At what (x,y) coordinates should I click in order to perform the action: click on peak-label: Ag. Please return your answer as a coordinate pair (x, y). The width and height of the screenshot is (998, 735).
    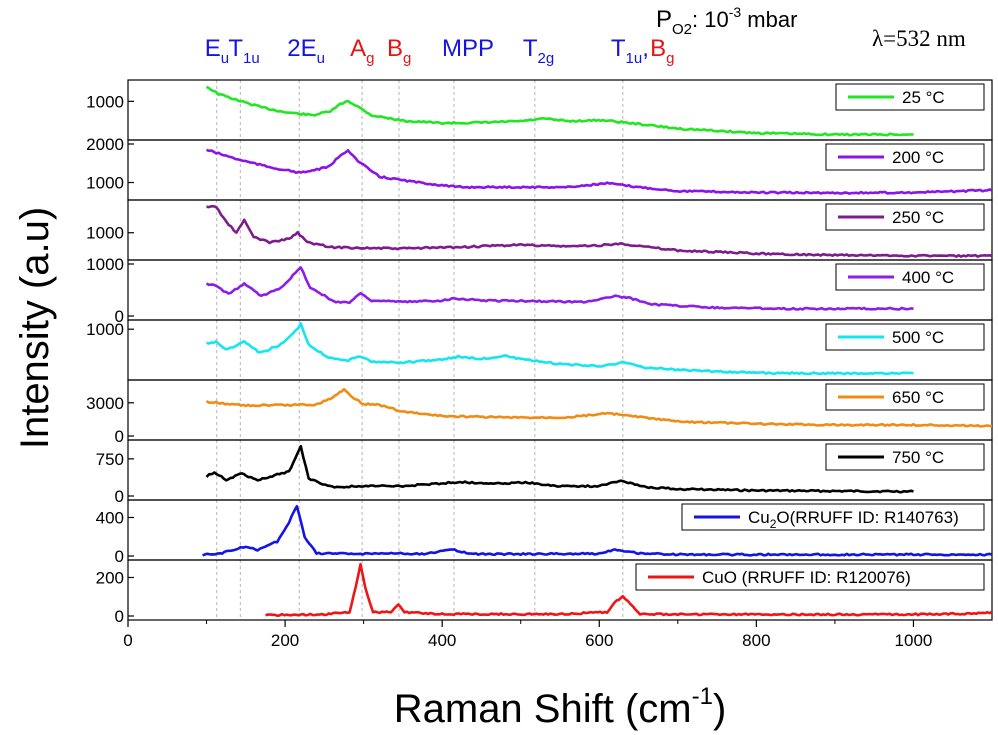
    Looking at the image, I should click on (362, 51).